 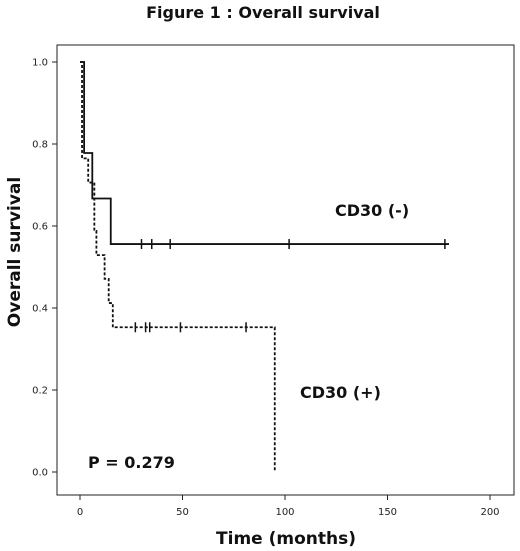 I want to click on y-axis-label: Overall survival, so click(x=15, y=252).